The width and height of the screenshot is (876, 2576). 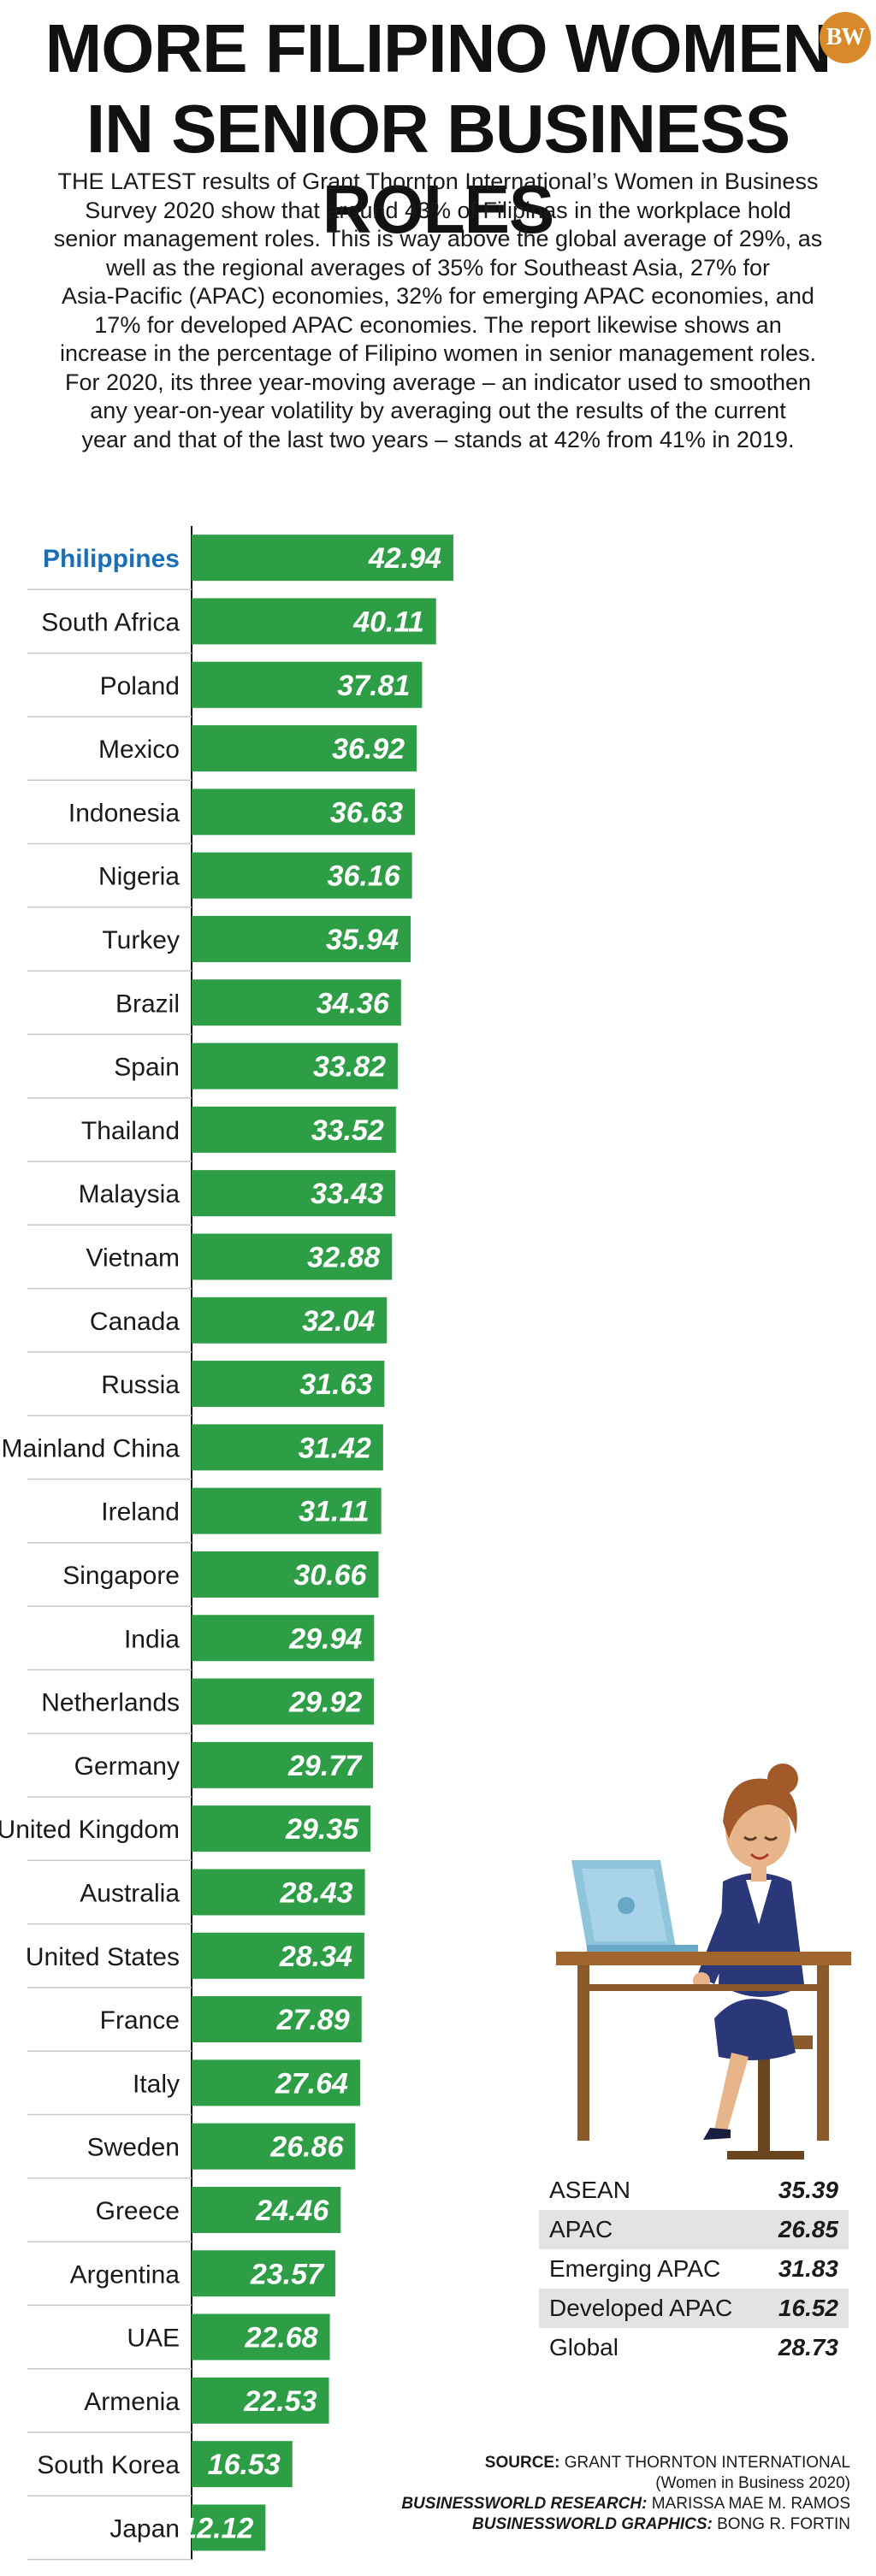 What do you see at coordinates (347, 1194) in the screenshot?
I see `data-label: 33.43` at bounding box center [347, 1194].